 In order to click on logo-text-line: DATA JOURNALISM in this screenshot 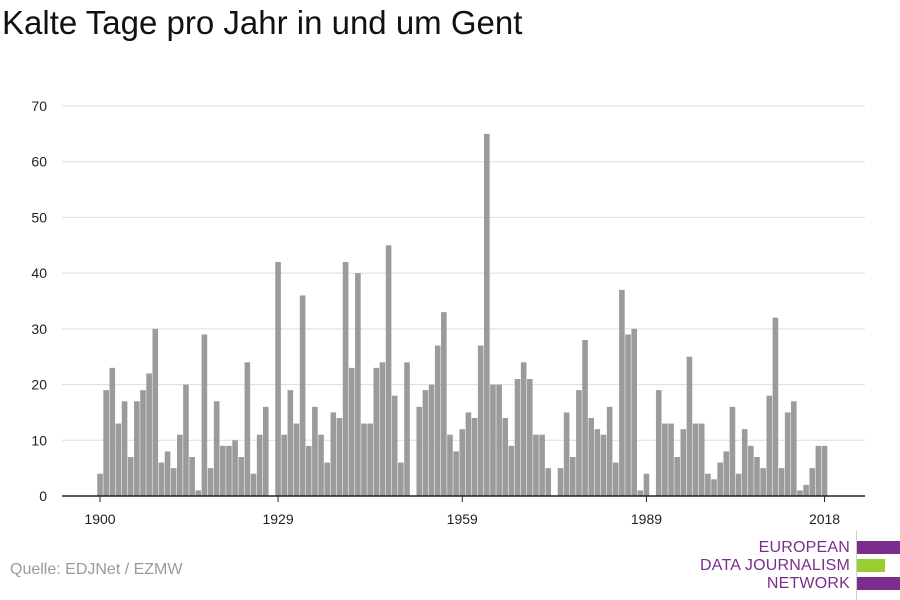, I will do `click(775, 565)`.